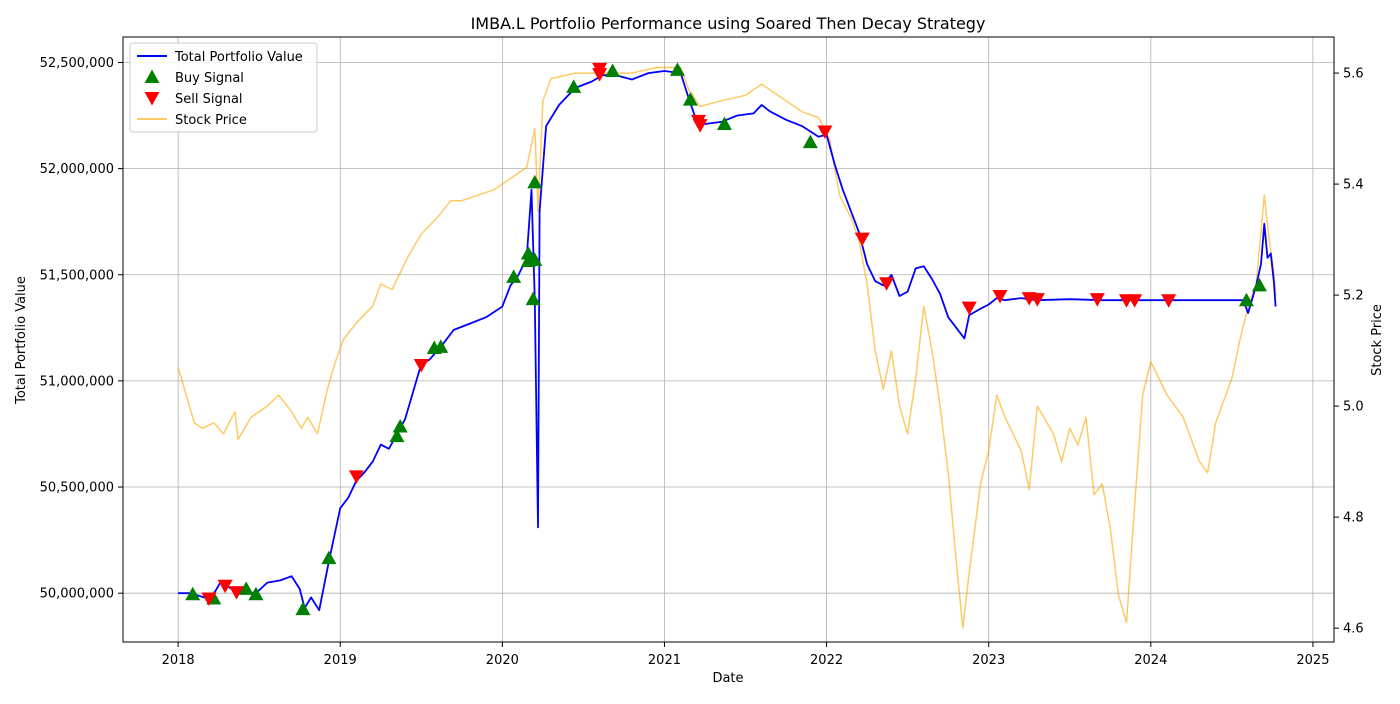 The width and height of the screenshot is (1400, 704). What do you see at coordinates (988, 660) in the screenshot?
I see `x-tick-label: 2023` at bounding box center [988, 660].